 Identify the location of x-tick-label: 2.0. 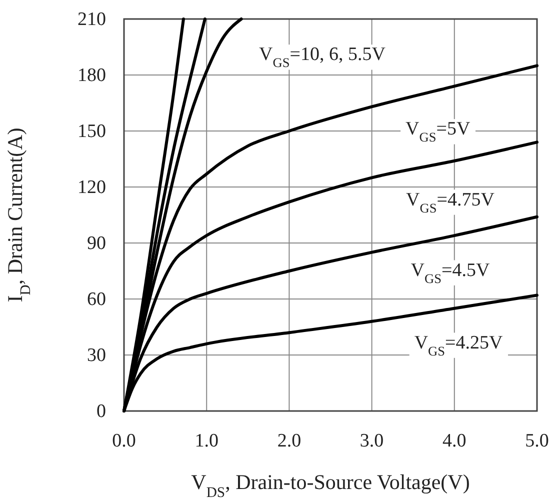
(289, 441).